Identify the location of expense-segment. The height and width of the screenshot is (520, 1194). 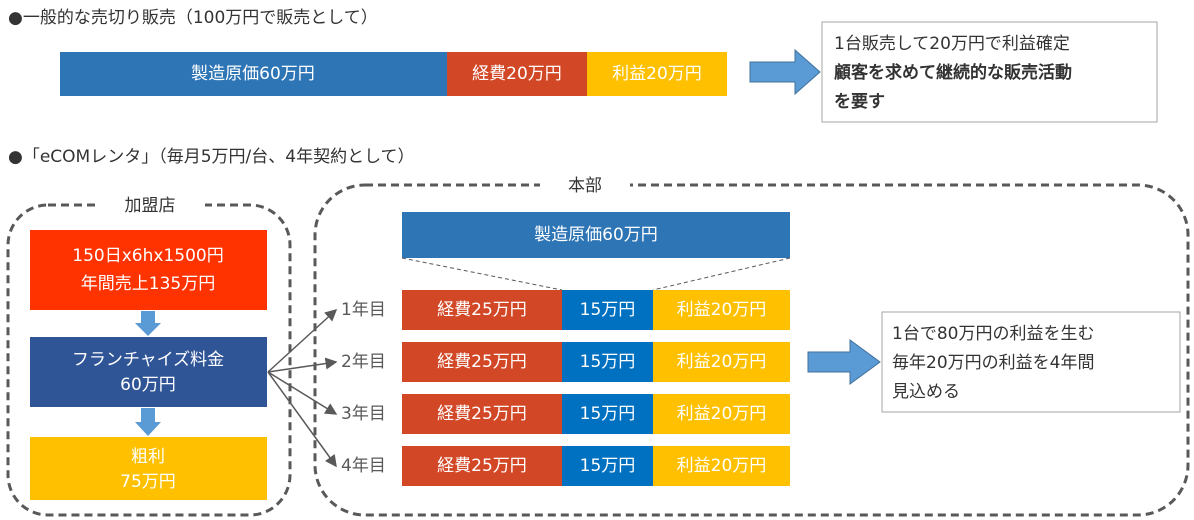
(517, 74).